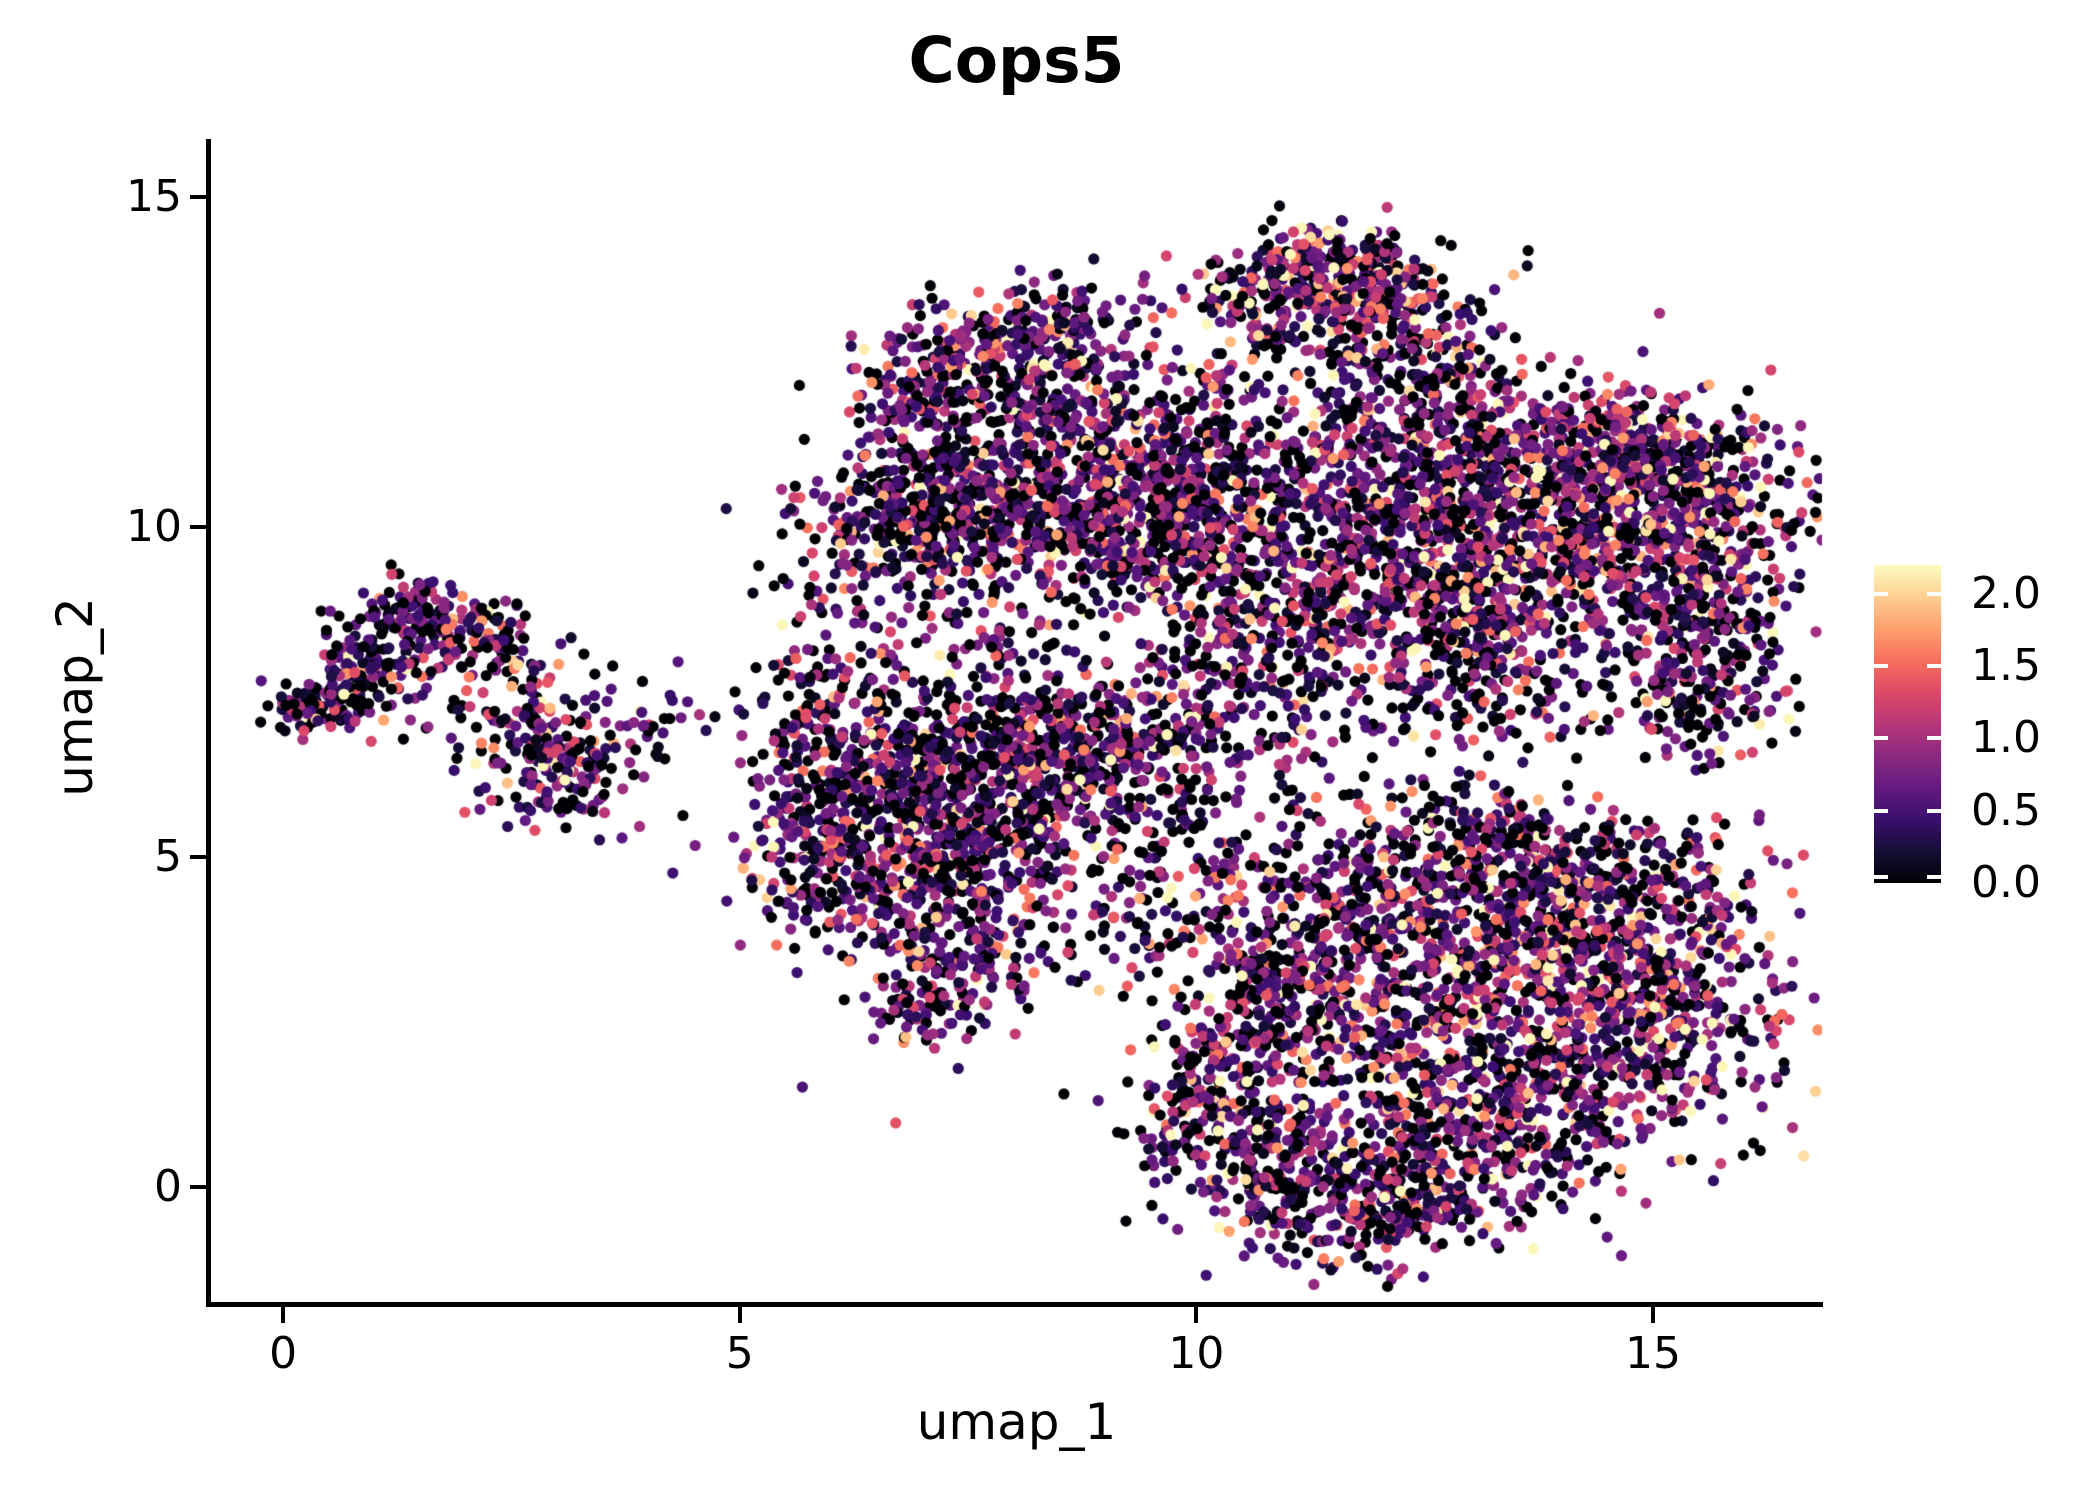 The image size is (2100, 1500). Describe the element at coordinates (1653, 1353) in the screenshot. I see `x-tick-label: 15` at that location.